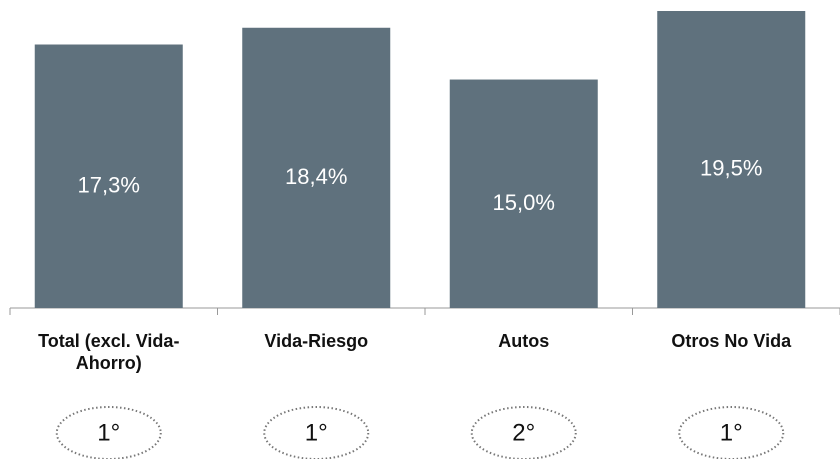 This screenshot has width=840, height=459. Describe the element at coordinates (316, 176) in the screenshot. I see `value-label: 18,4%` at that location.